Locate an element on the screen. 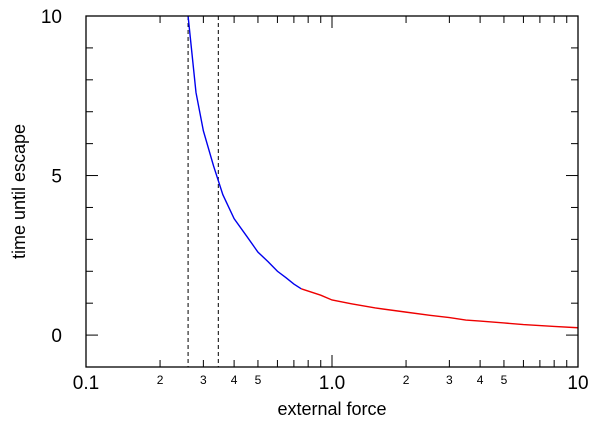 The height and width of the screenshot is (422, 595). x-tick-label: 1.0 is located at coordinates (332, 383).